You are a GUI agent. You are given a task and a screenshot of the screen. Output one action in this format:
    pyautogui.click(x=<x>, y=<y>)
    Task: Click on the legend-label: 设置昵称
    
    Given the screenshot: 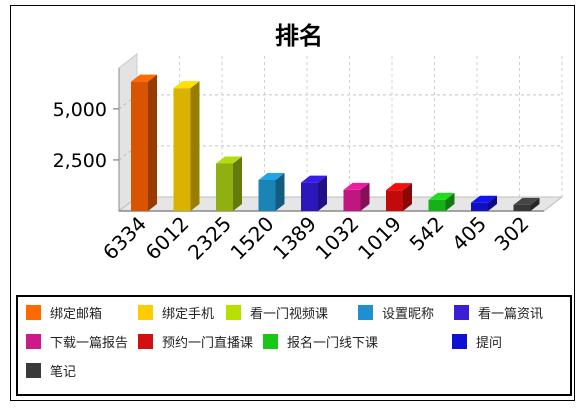 What is the action you would take?
    pyautogui.click(x=408, y=314)
    